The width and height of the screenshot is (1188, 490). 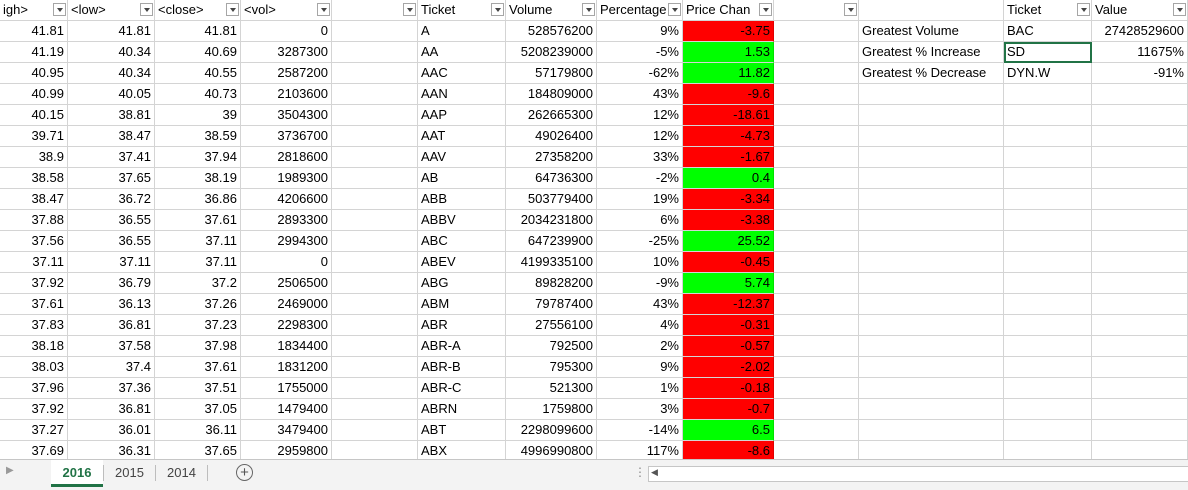 What do you see at coordinates (198, 325) in the screenshot?
I see `cell-close: 37.23` at bounding box center [198, 325].